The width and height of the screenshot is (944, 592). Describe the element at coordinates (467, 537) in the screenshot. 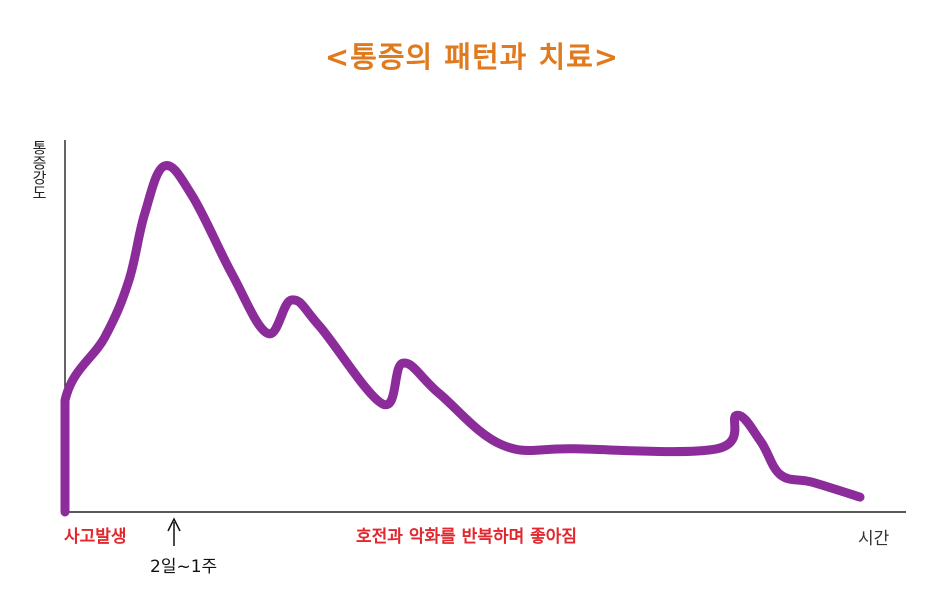

I see `annotation-course: 호전과 악화를 반복하며 좋아짐` at that location.